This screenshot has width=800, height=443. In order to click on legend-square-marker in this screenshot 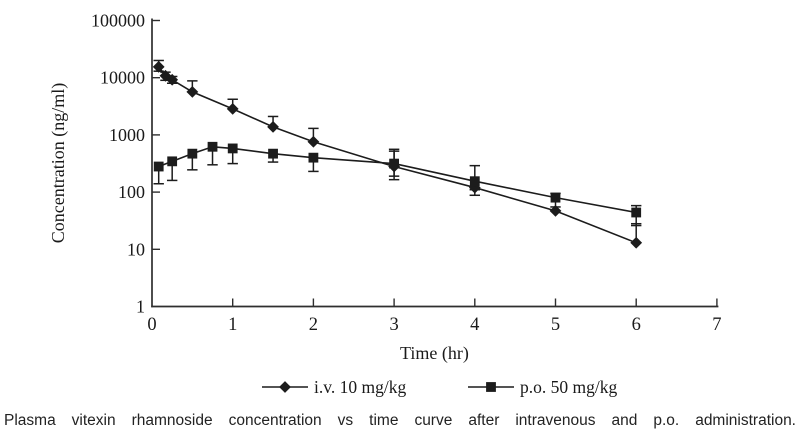, I will do `click(491, 387)`.